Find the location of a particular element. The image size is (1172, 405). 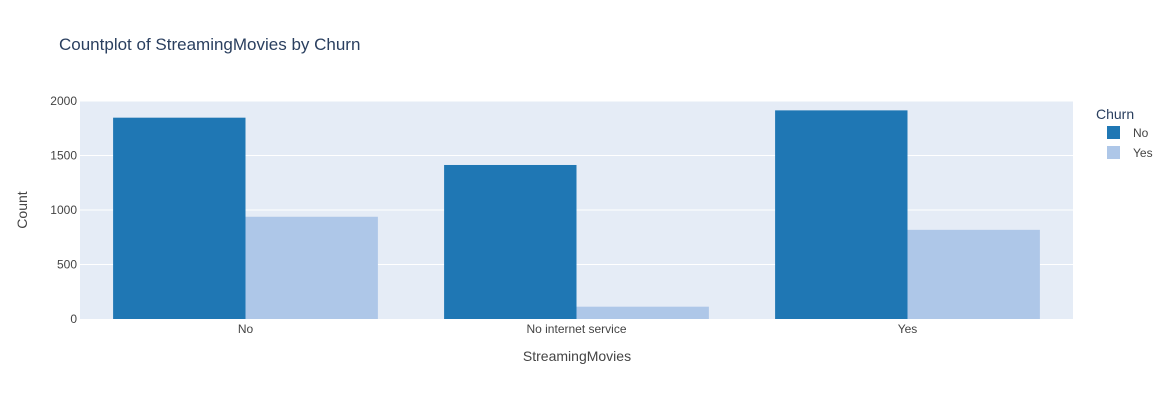

x-tick-label: No is located at coordinates (246, 329).